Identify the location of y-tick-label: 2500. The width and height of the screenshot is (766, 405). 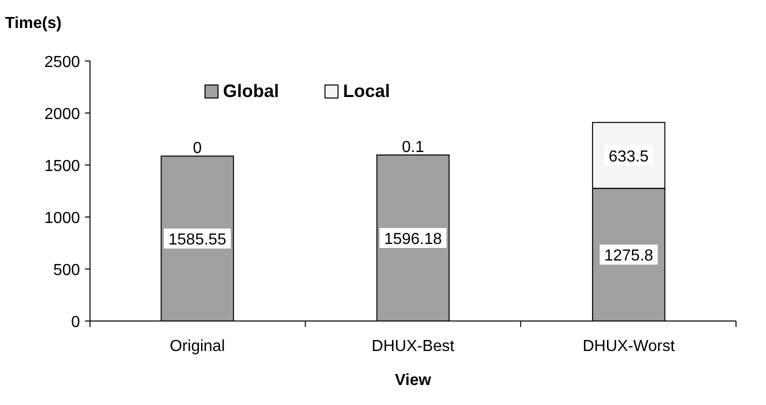
(62, 62).